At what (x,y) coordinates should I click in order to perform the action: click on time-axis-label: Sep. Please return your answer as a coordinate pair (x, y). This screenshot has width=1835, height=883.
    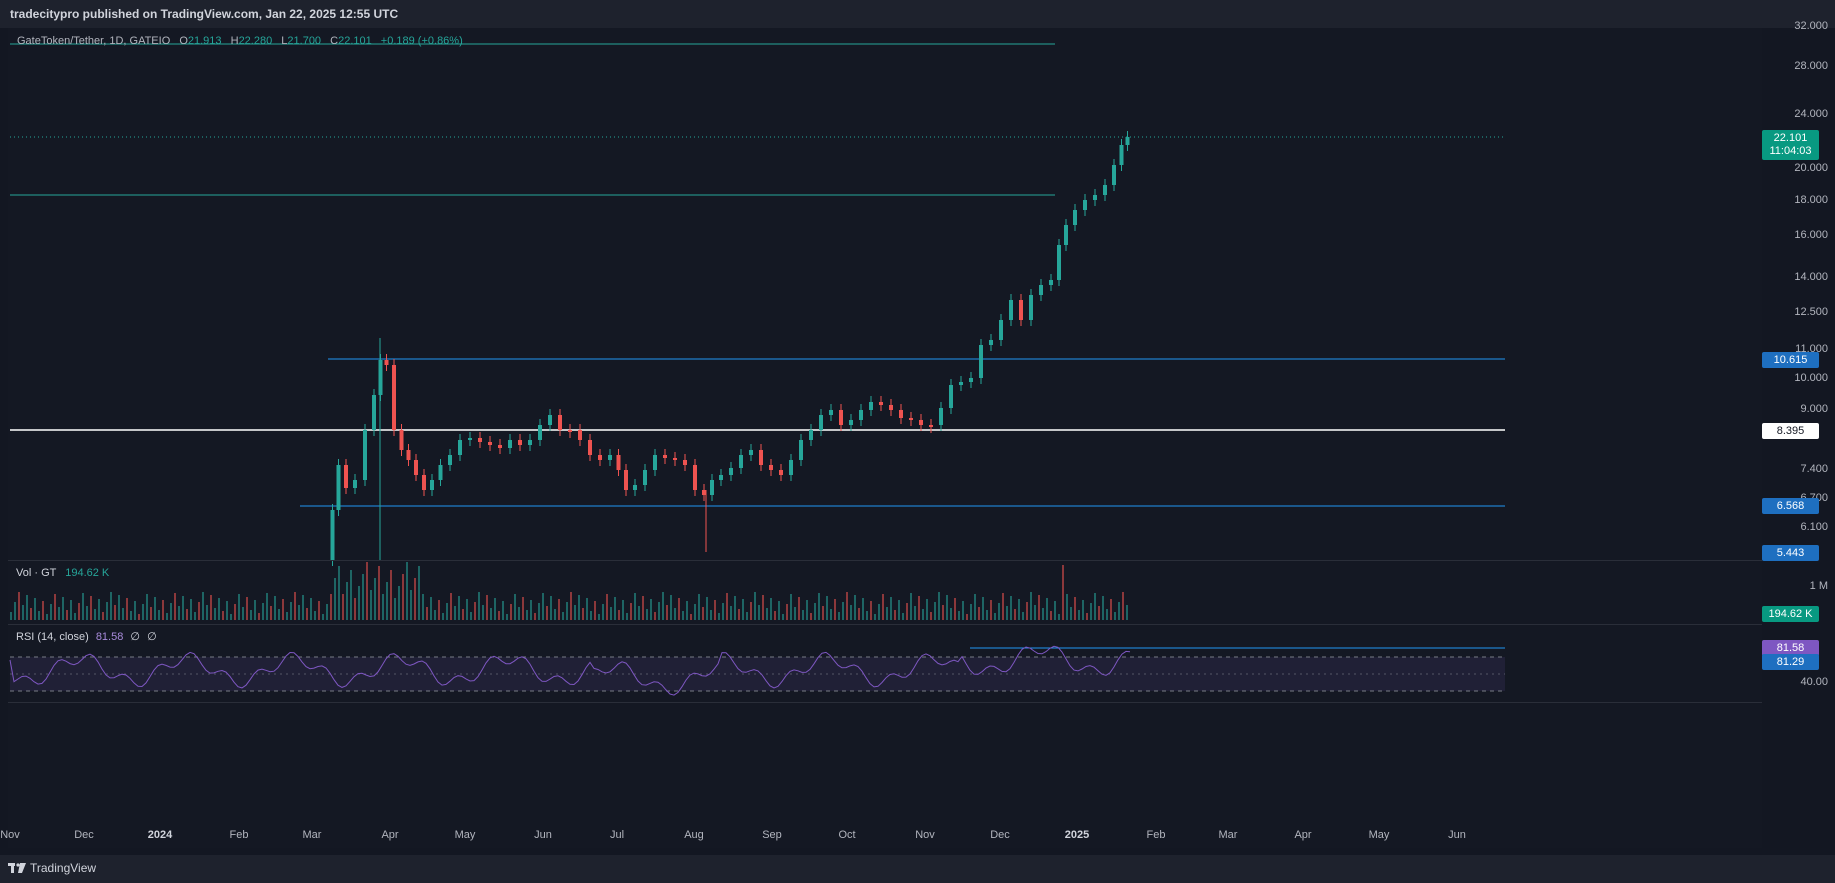
    Looking at the image, I should click on (772, 835).